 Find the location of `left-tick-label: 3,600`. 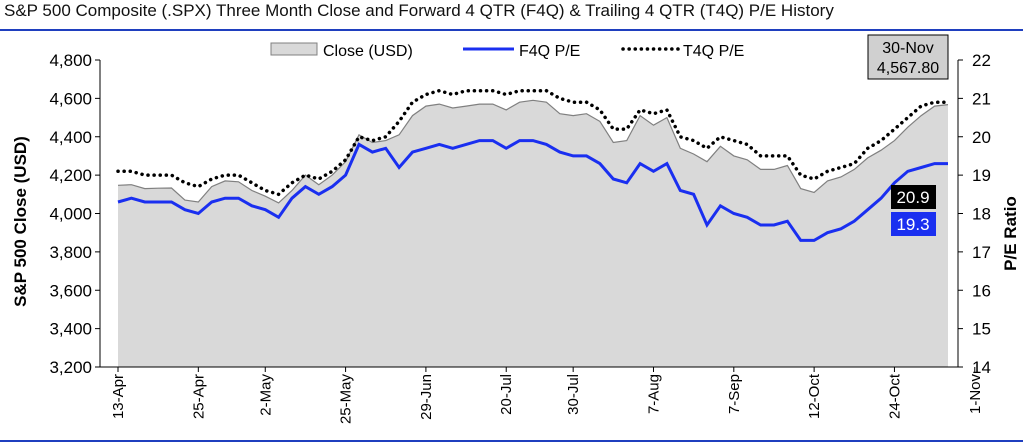

left-tick-label: 3,600 is located at coordinates (70, 290).